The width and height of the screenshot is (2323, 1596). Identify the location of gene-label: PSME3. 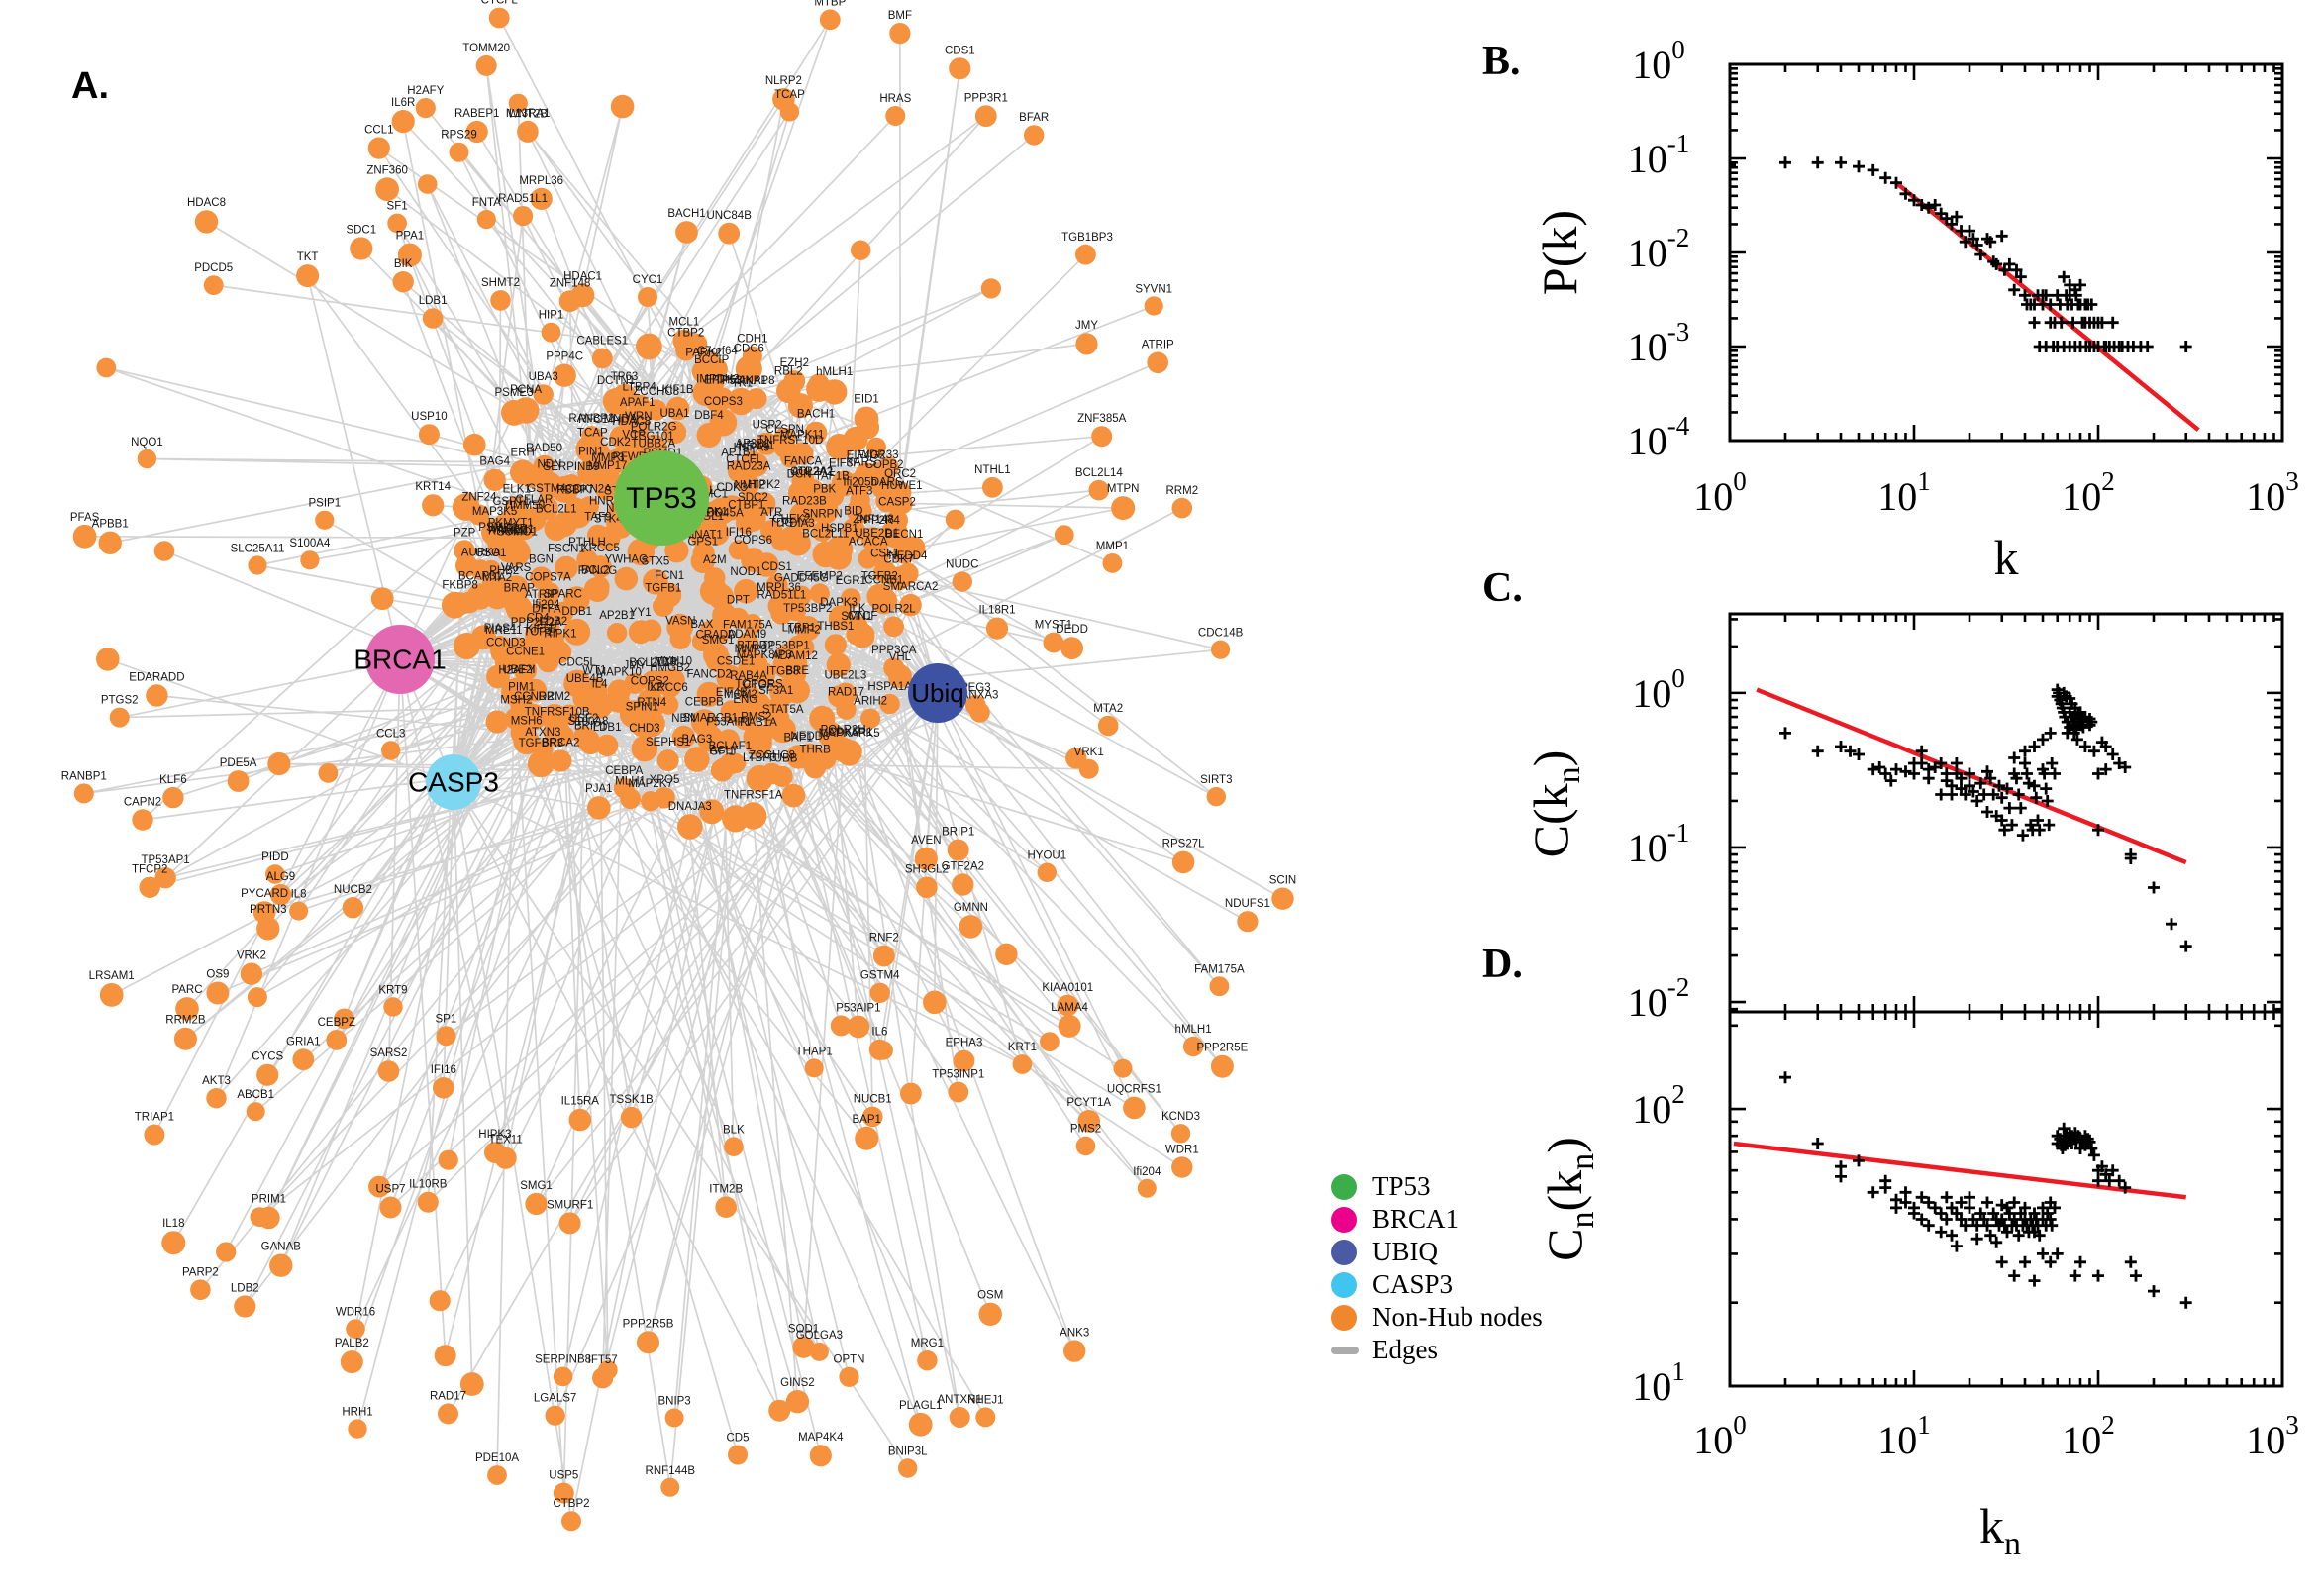
(514, 393).